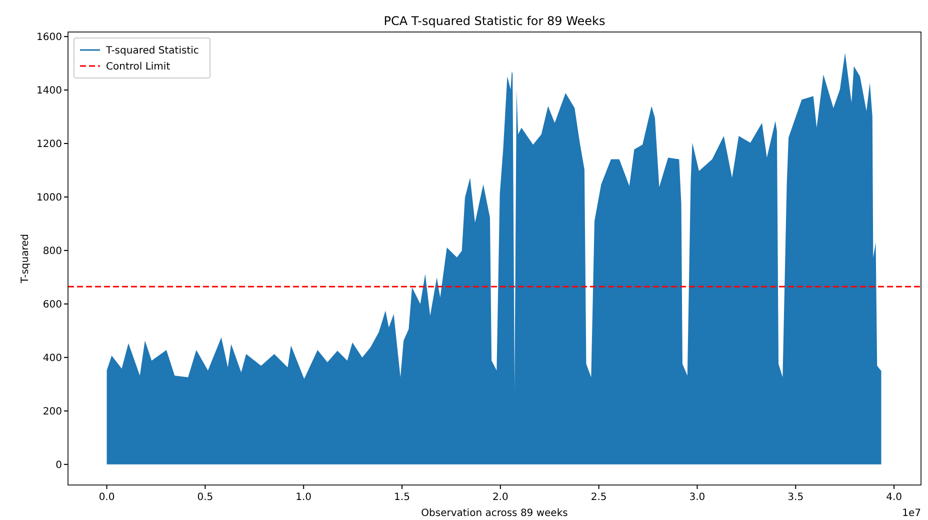  I want to click on x-tick-label: 2.0, so click(500, 497).